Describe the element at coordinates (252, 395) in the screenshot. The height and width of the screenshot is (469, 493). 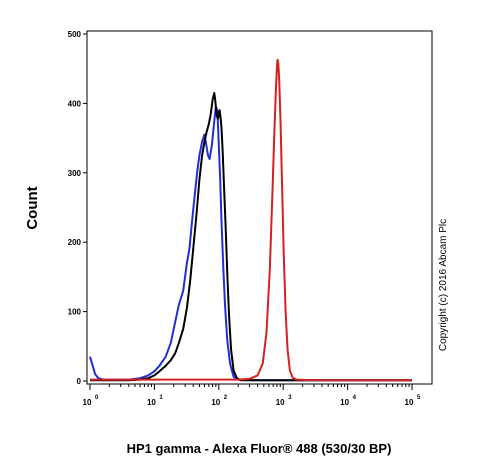
I see `x-axis: 10 0 10 1 10 2 10 3 10 4 10 5` at that location.